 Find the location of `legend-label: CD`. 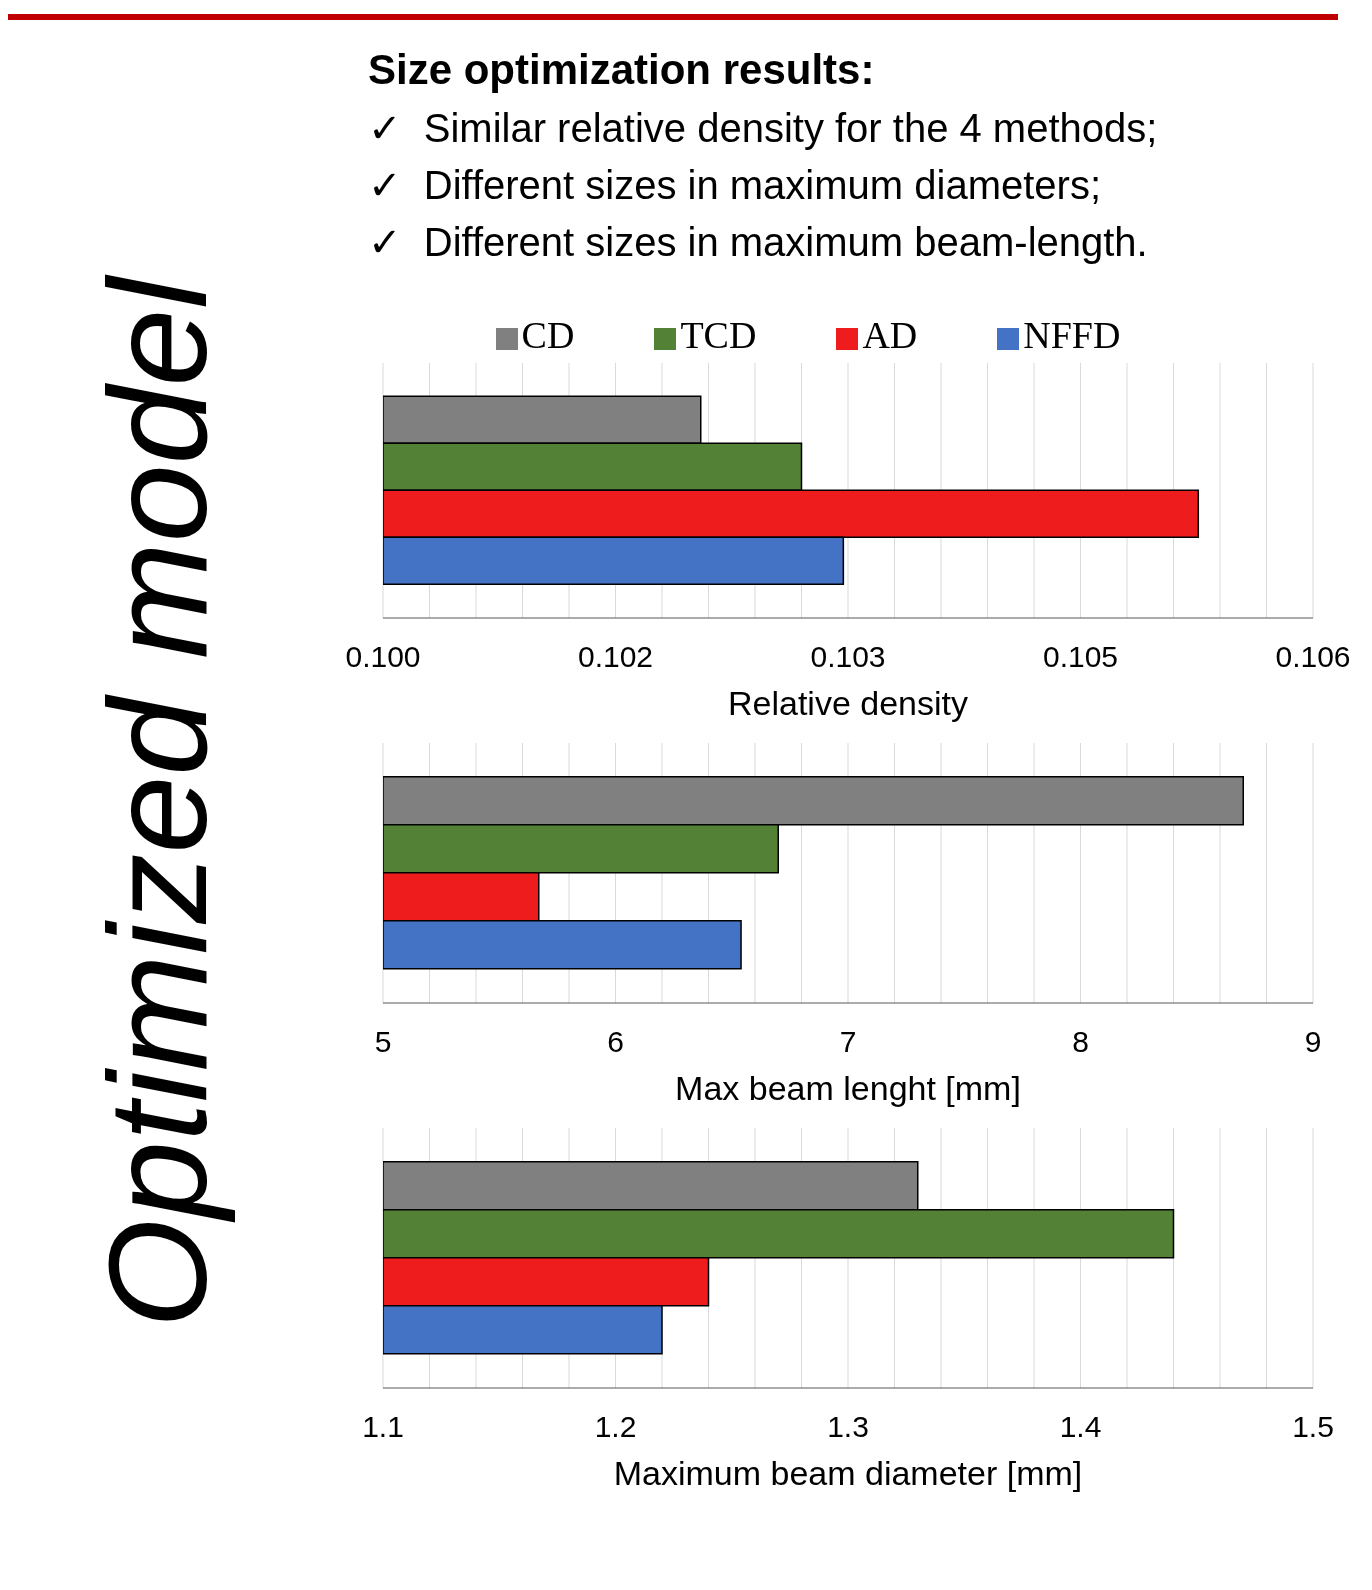

legend-label: CD is located at coordinates (548, 335).